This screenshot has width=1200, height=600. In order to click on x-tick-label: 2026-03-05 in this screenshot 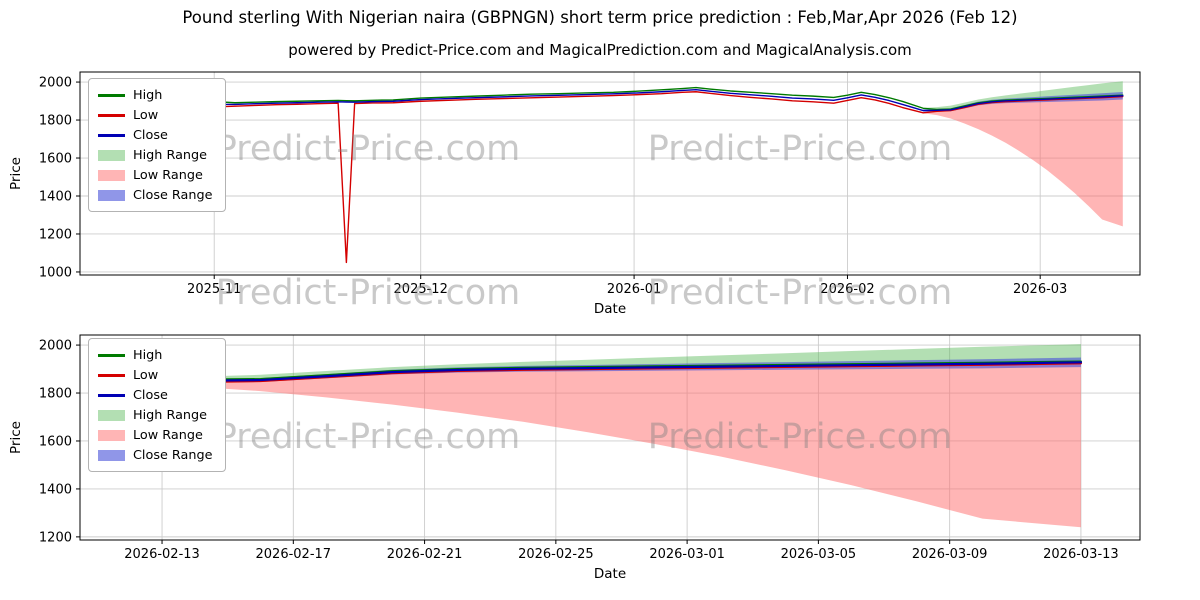, I will do `click(819, 554)`.